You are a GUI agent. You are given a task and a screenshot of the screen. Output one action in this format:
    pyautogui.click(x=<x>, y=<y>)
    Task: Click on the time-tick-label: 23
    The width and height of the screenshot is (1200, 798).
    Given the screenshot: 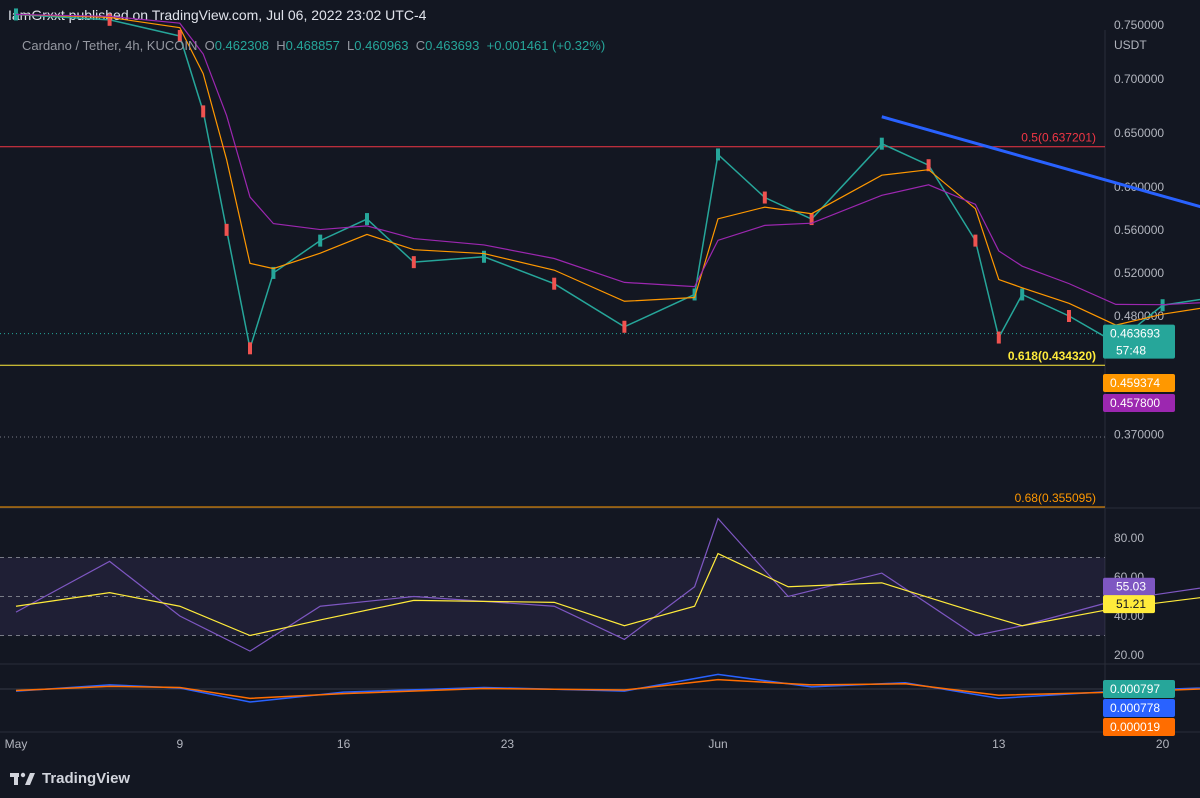 What is the action you would take?
    pyautogui.click(x=508, y=744)
    